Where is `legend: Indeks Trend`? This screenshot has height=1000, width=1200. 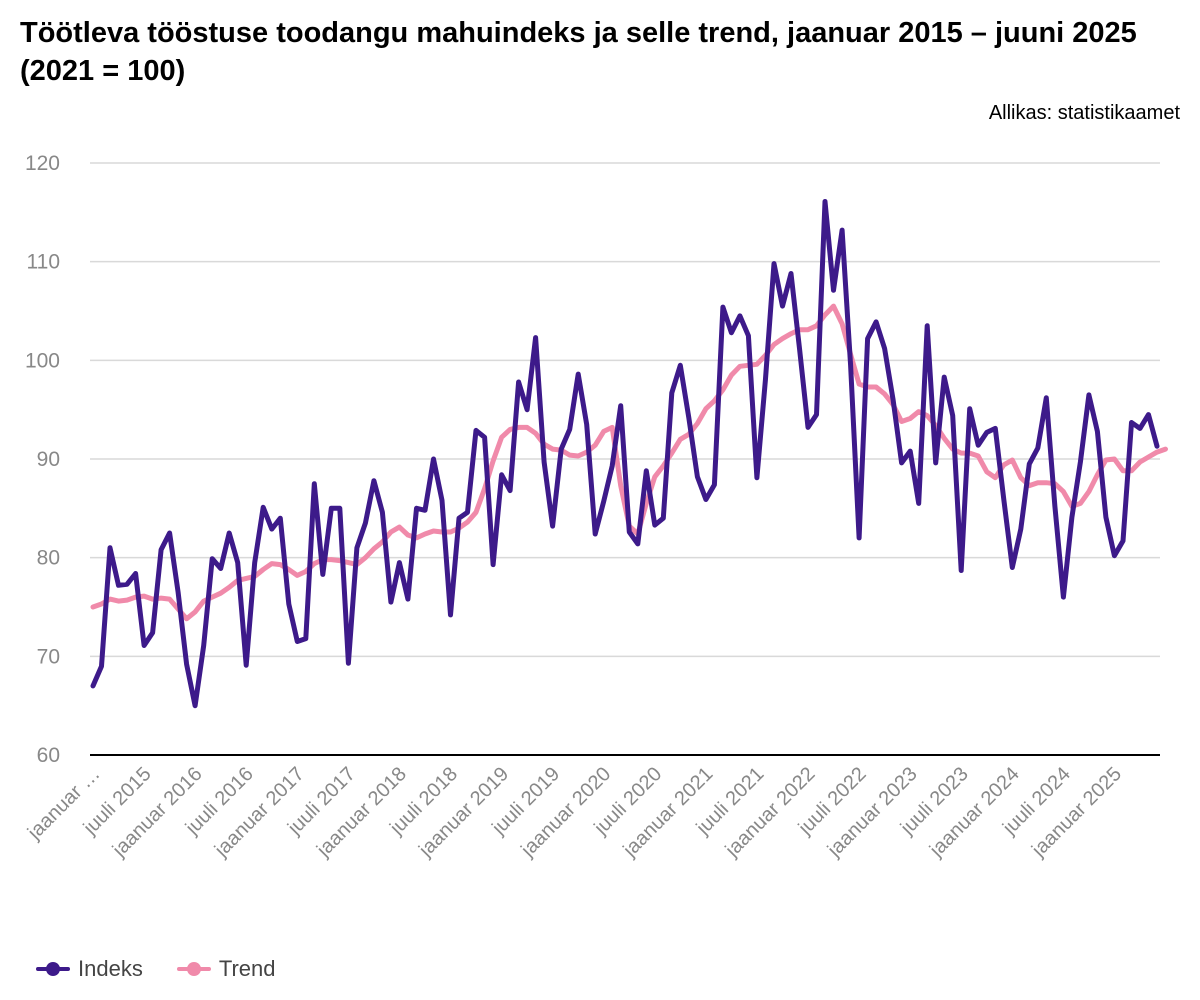
legend: Indeks Trend is located at coordinates (155, 969).